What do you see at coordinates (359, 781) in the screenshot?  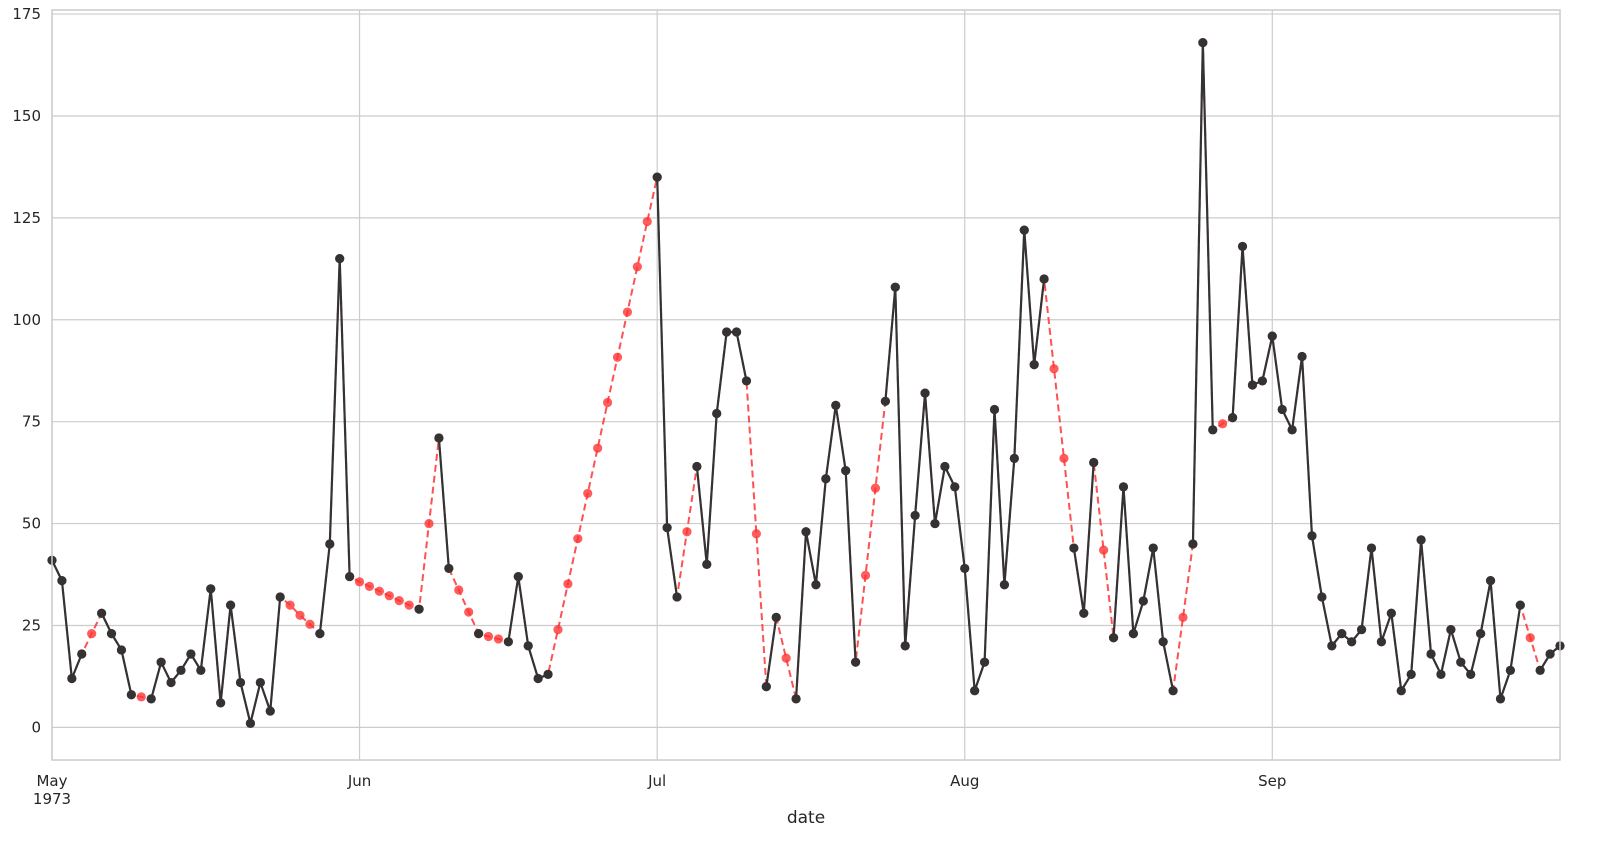 I see `x-tick-label: Jun` at bounding box center [359, 781].